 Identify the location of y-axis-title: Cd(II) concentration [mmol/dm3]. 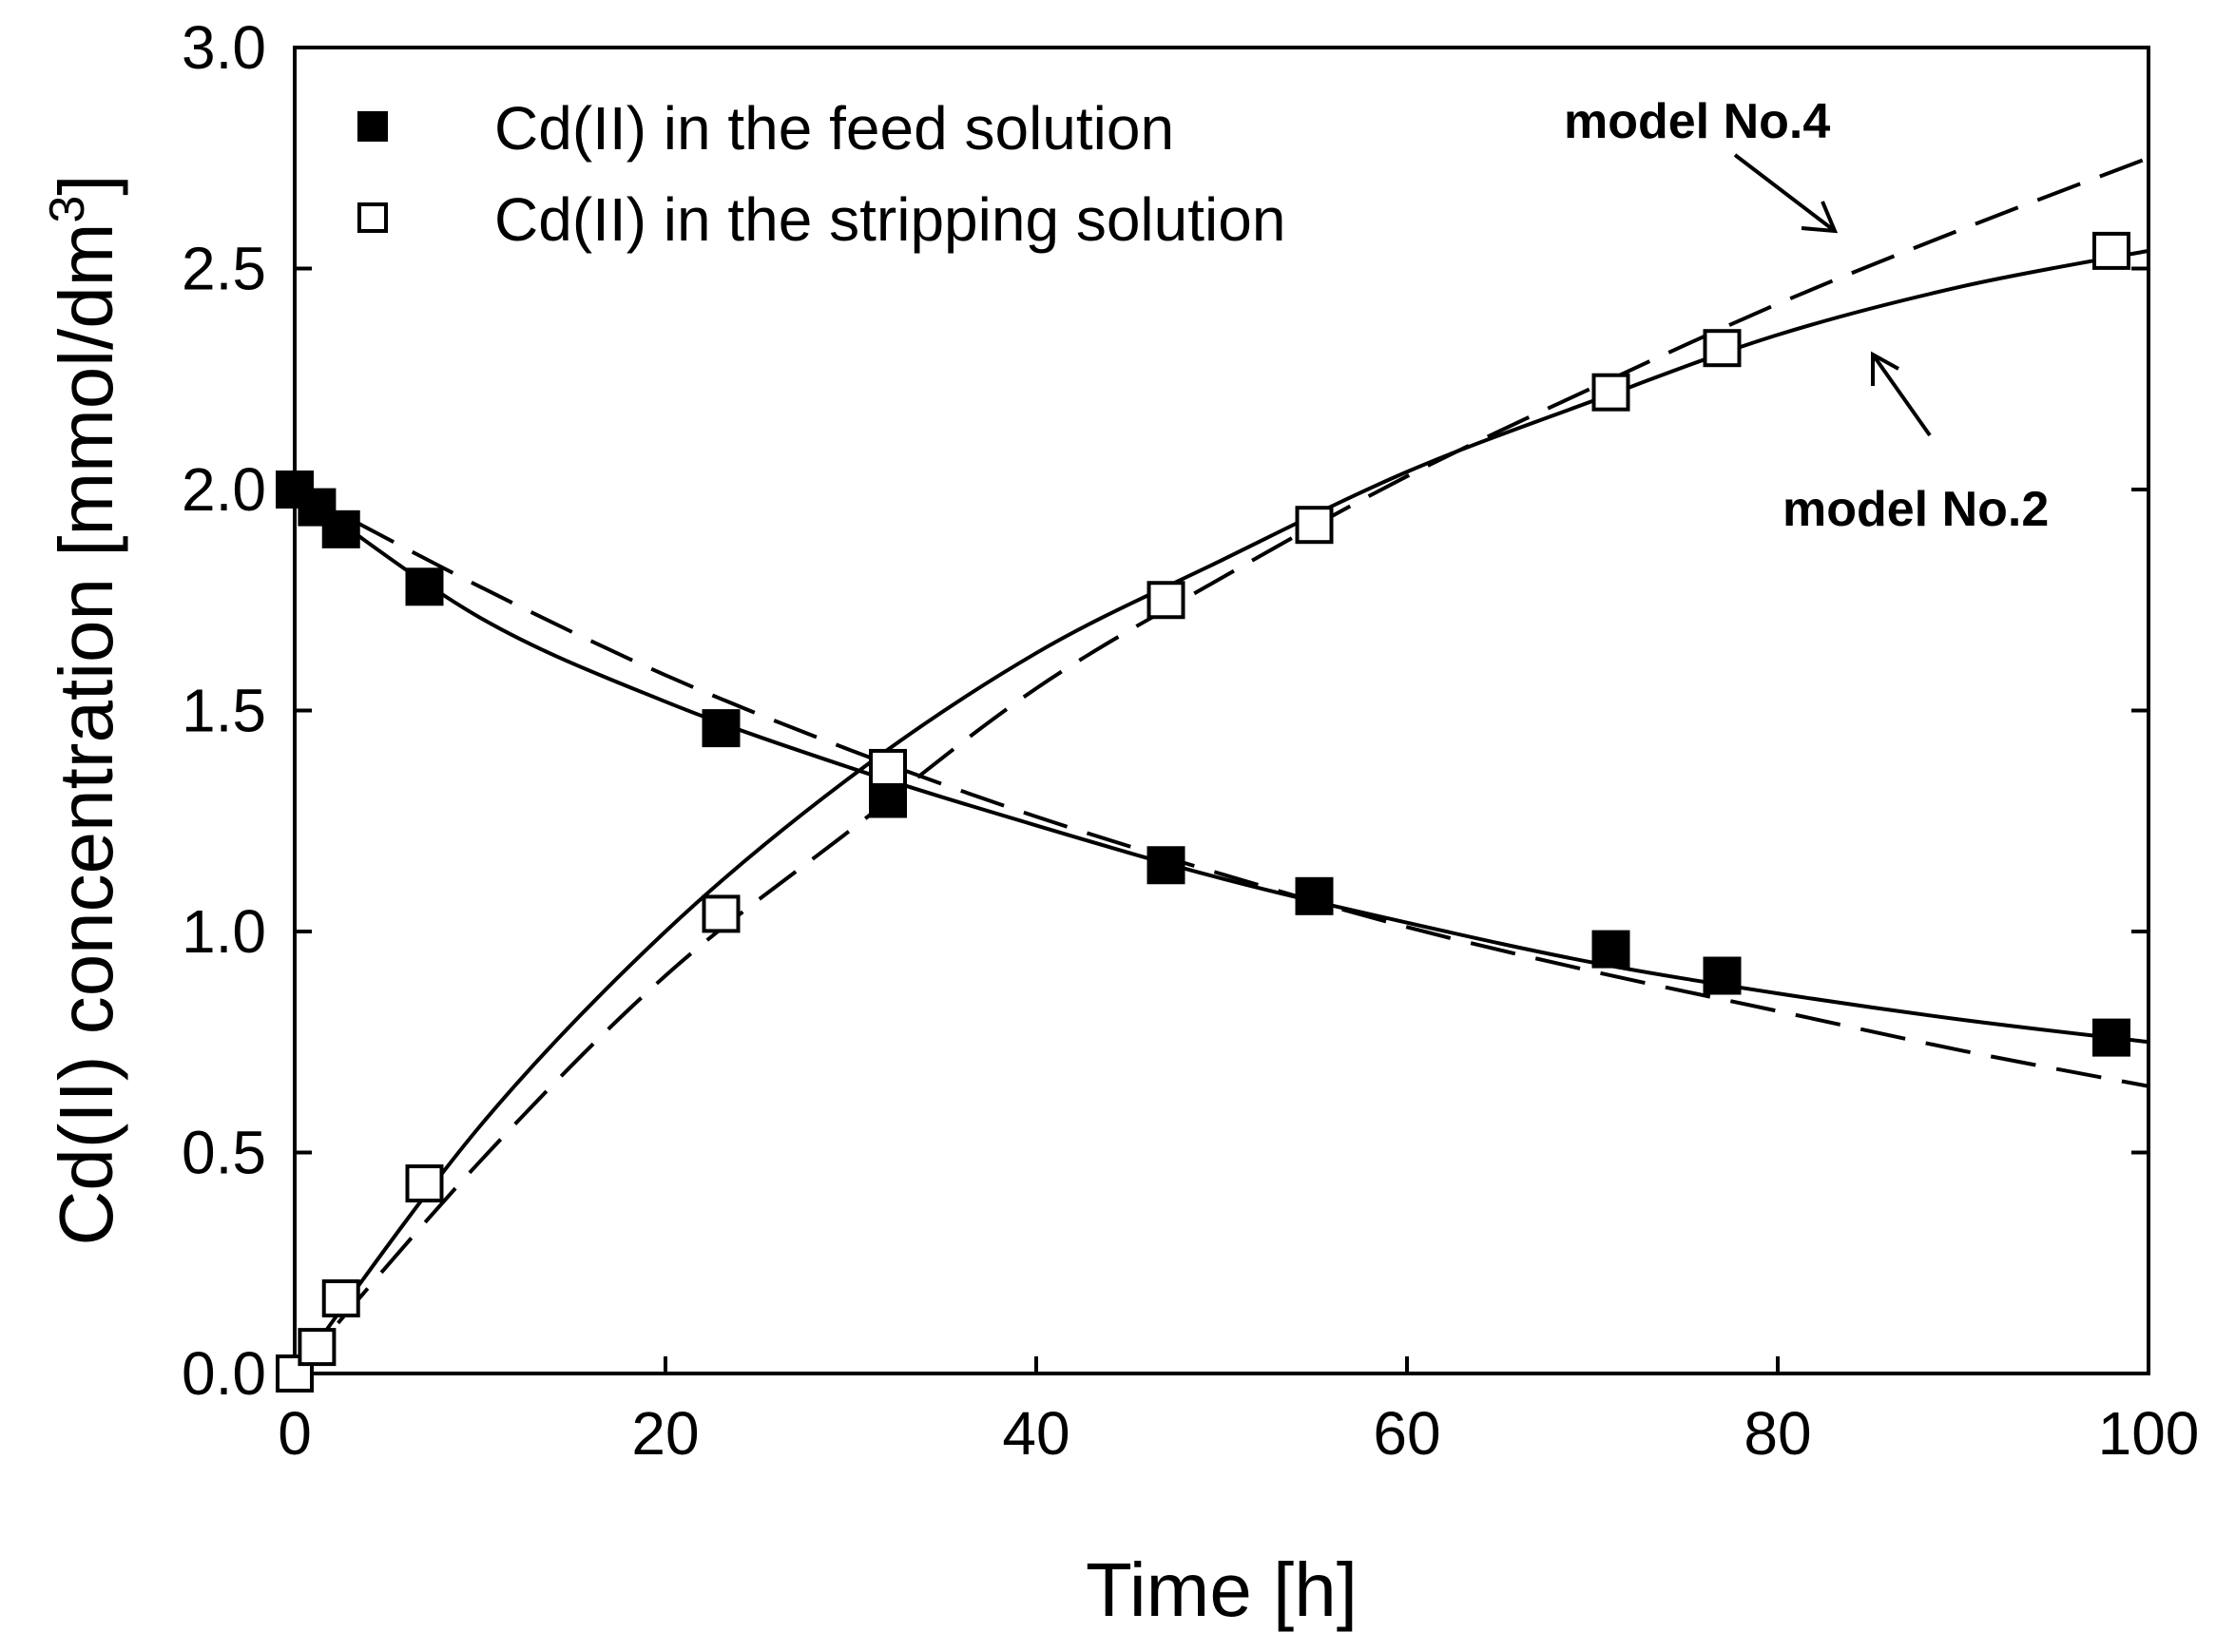
(84, 709).